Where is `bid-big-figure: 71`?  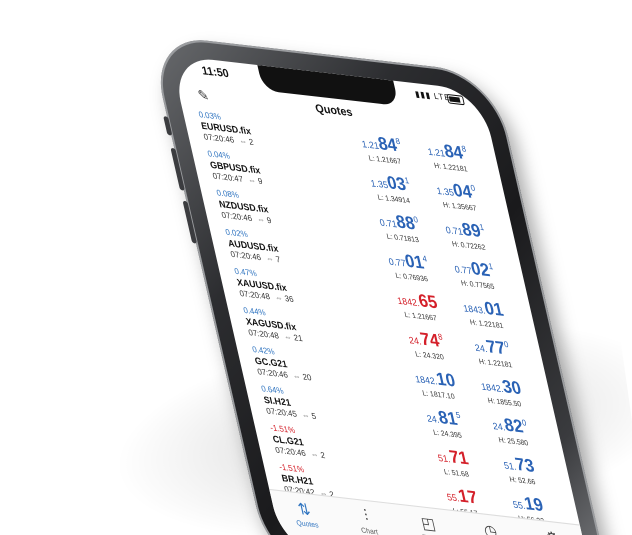
bid-big-figure: 71 is located at coordinates (459, 457).